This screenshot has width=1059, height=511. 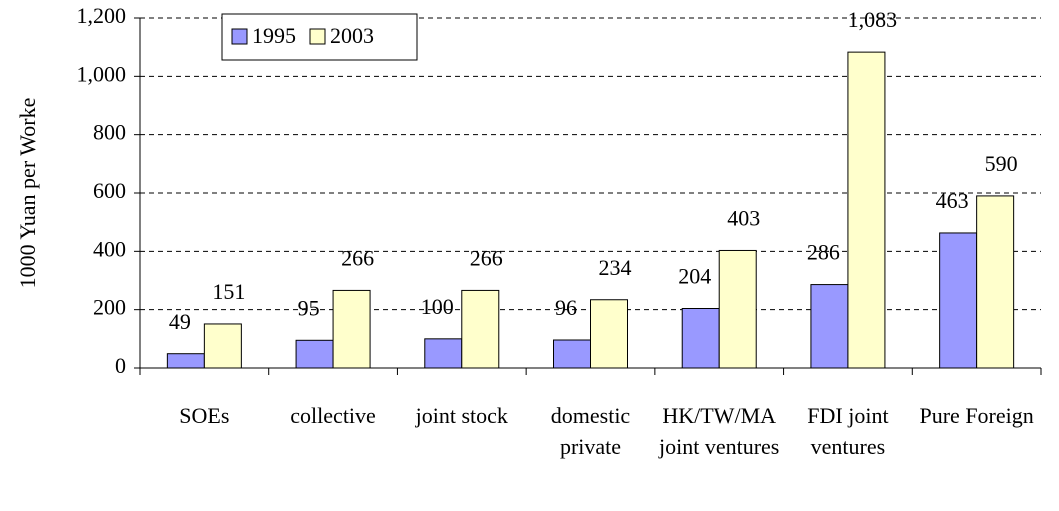 I want to click on y-tick-label: 0, so click(x=120, y=365).